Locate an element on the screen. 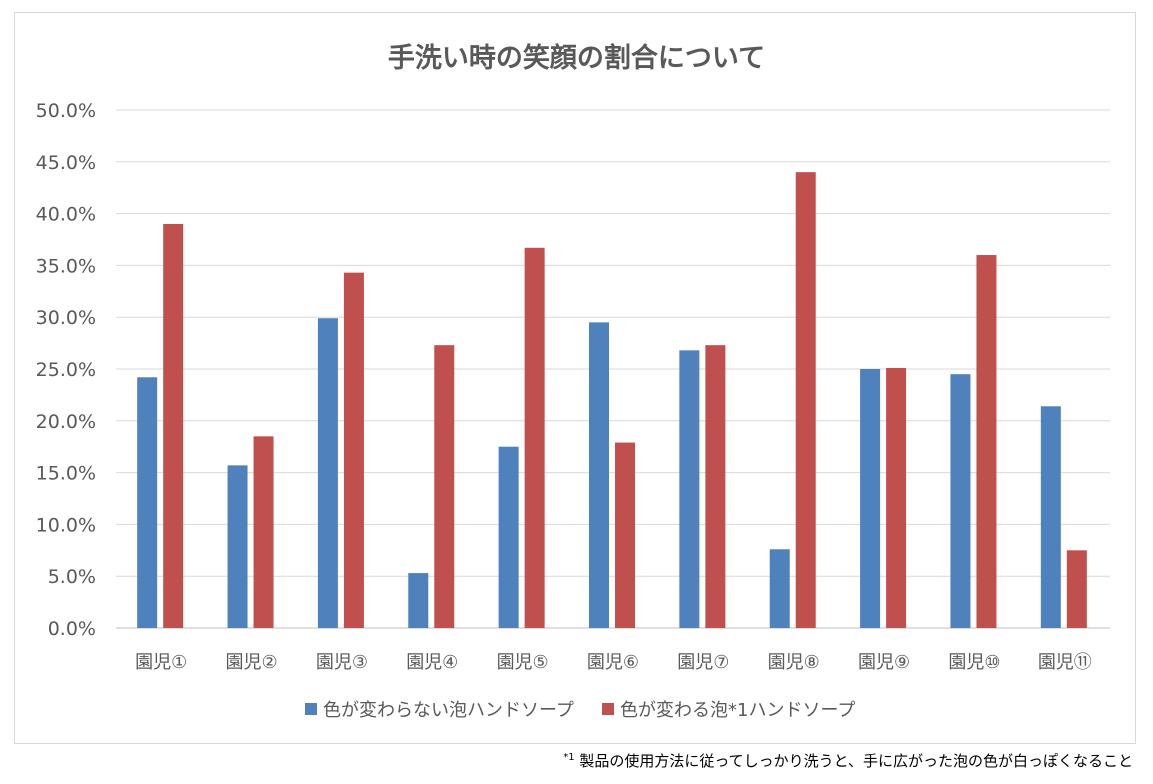 Image resolution: width=1153 pixels, height=784 pixels. footnote: *1 製品の使用方法に従ってしっかり洗うと、手に広がった泡の色が白っぽくなること is located at coordinates (848, 760).